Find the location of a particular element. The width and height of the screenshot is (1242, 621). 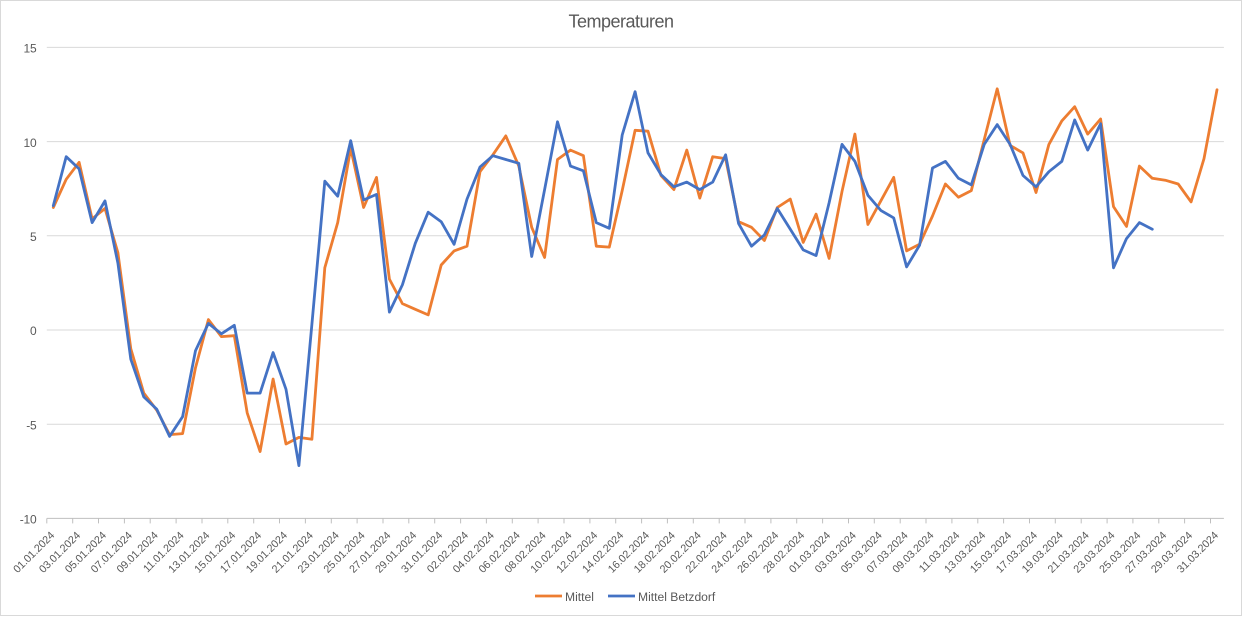

svg-text: -5 is located at coordinates (31, 425).